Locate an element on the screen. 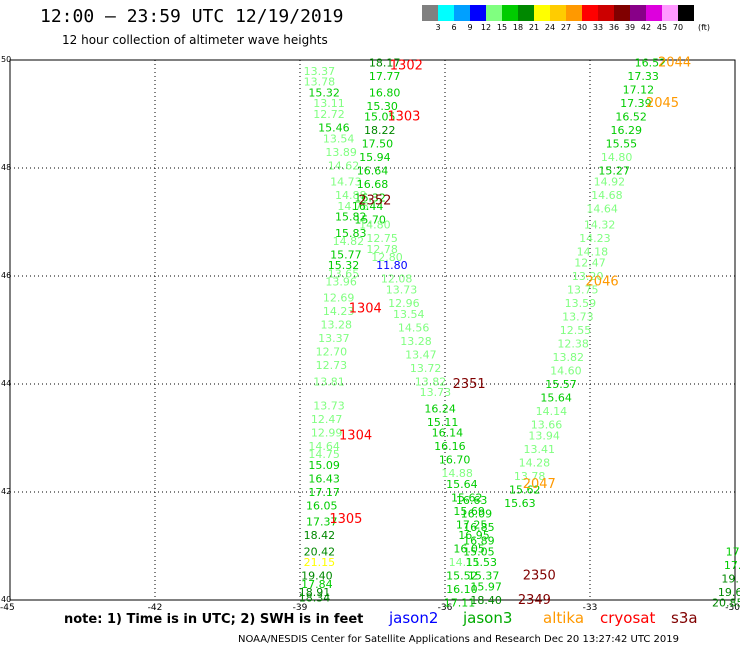 This screenshot has width=740, height=650. colorbar-label: 12 is located at coordinates (486, 27).